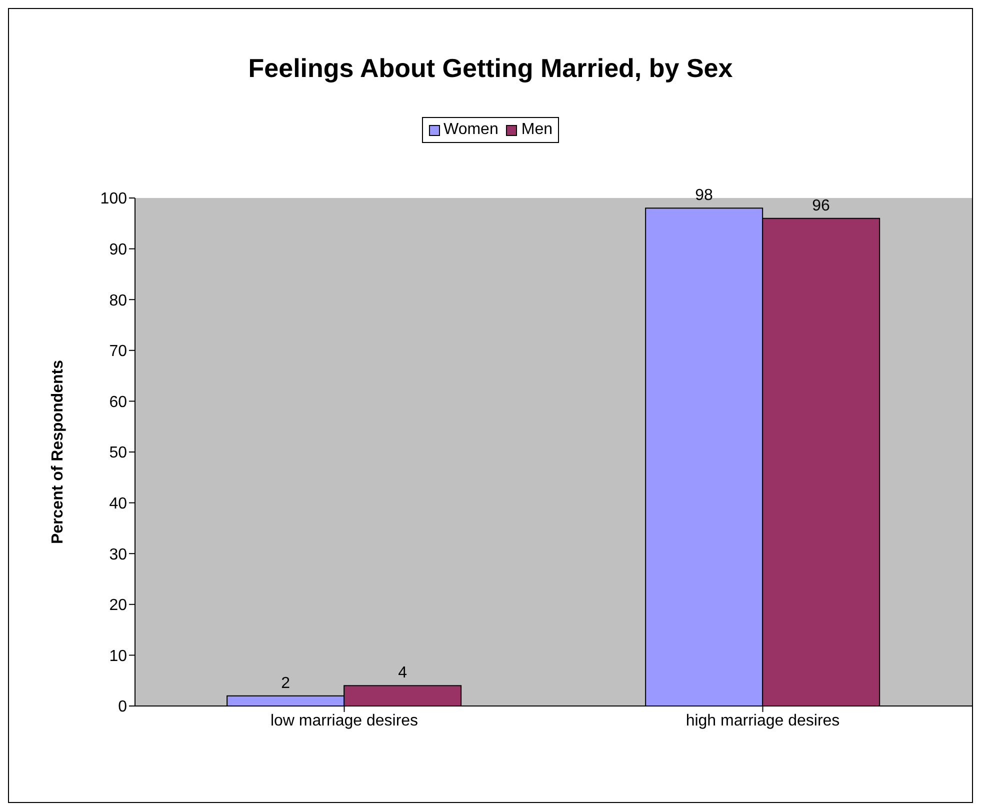  Describe the element at coordinates (118, 249) in the screenshot. I see `y-tick-label: 90` at that location.